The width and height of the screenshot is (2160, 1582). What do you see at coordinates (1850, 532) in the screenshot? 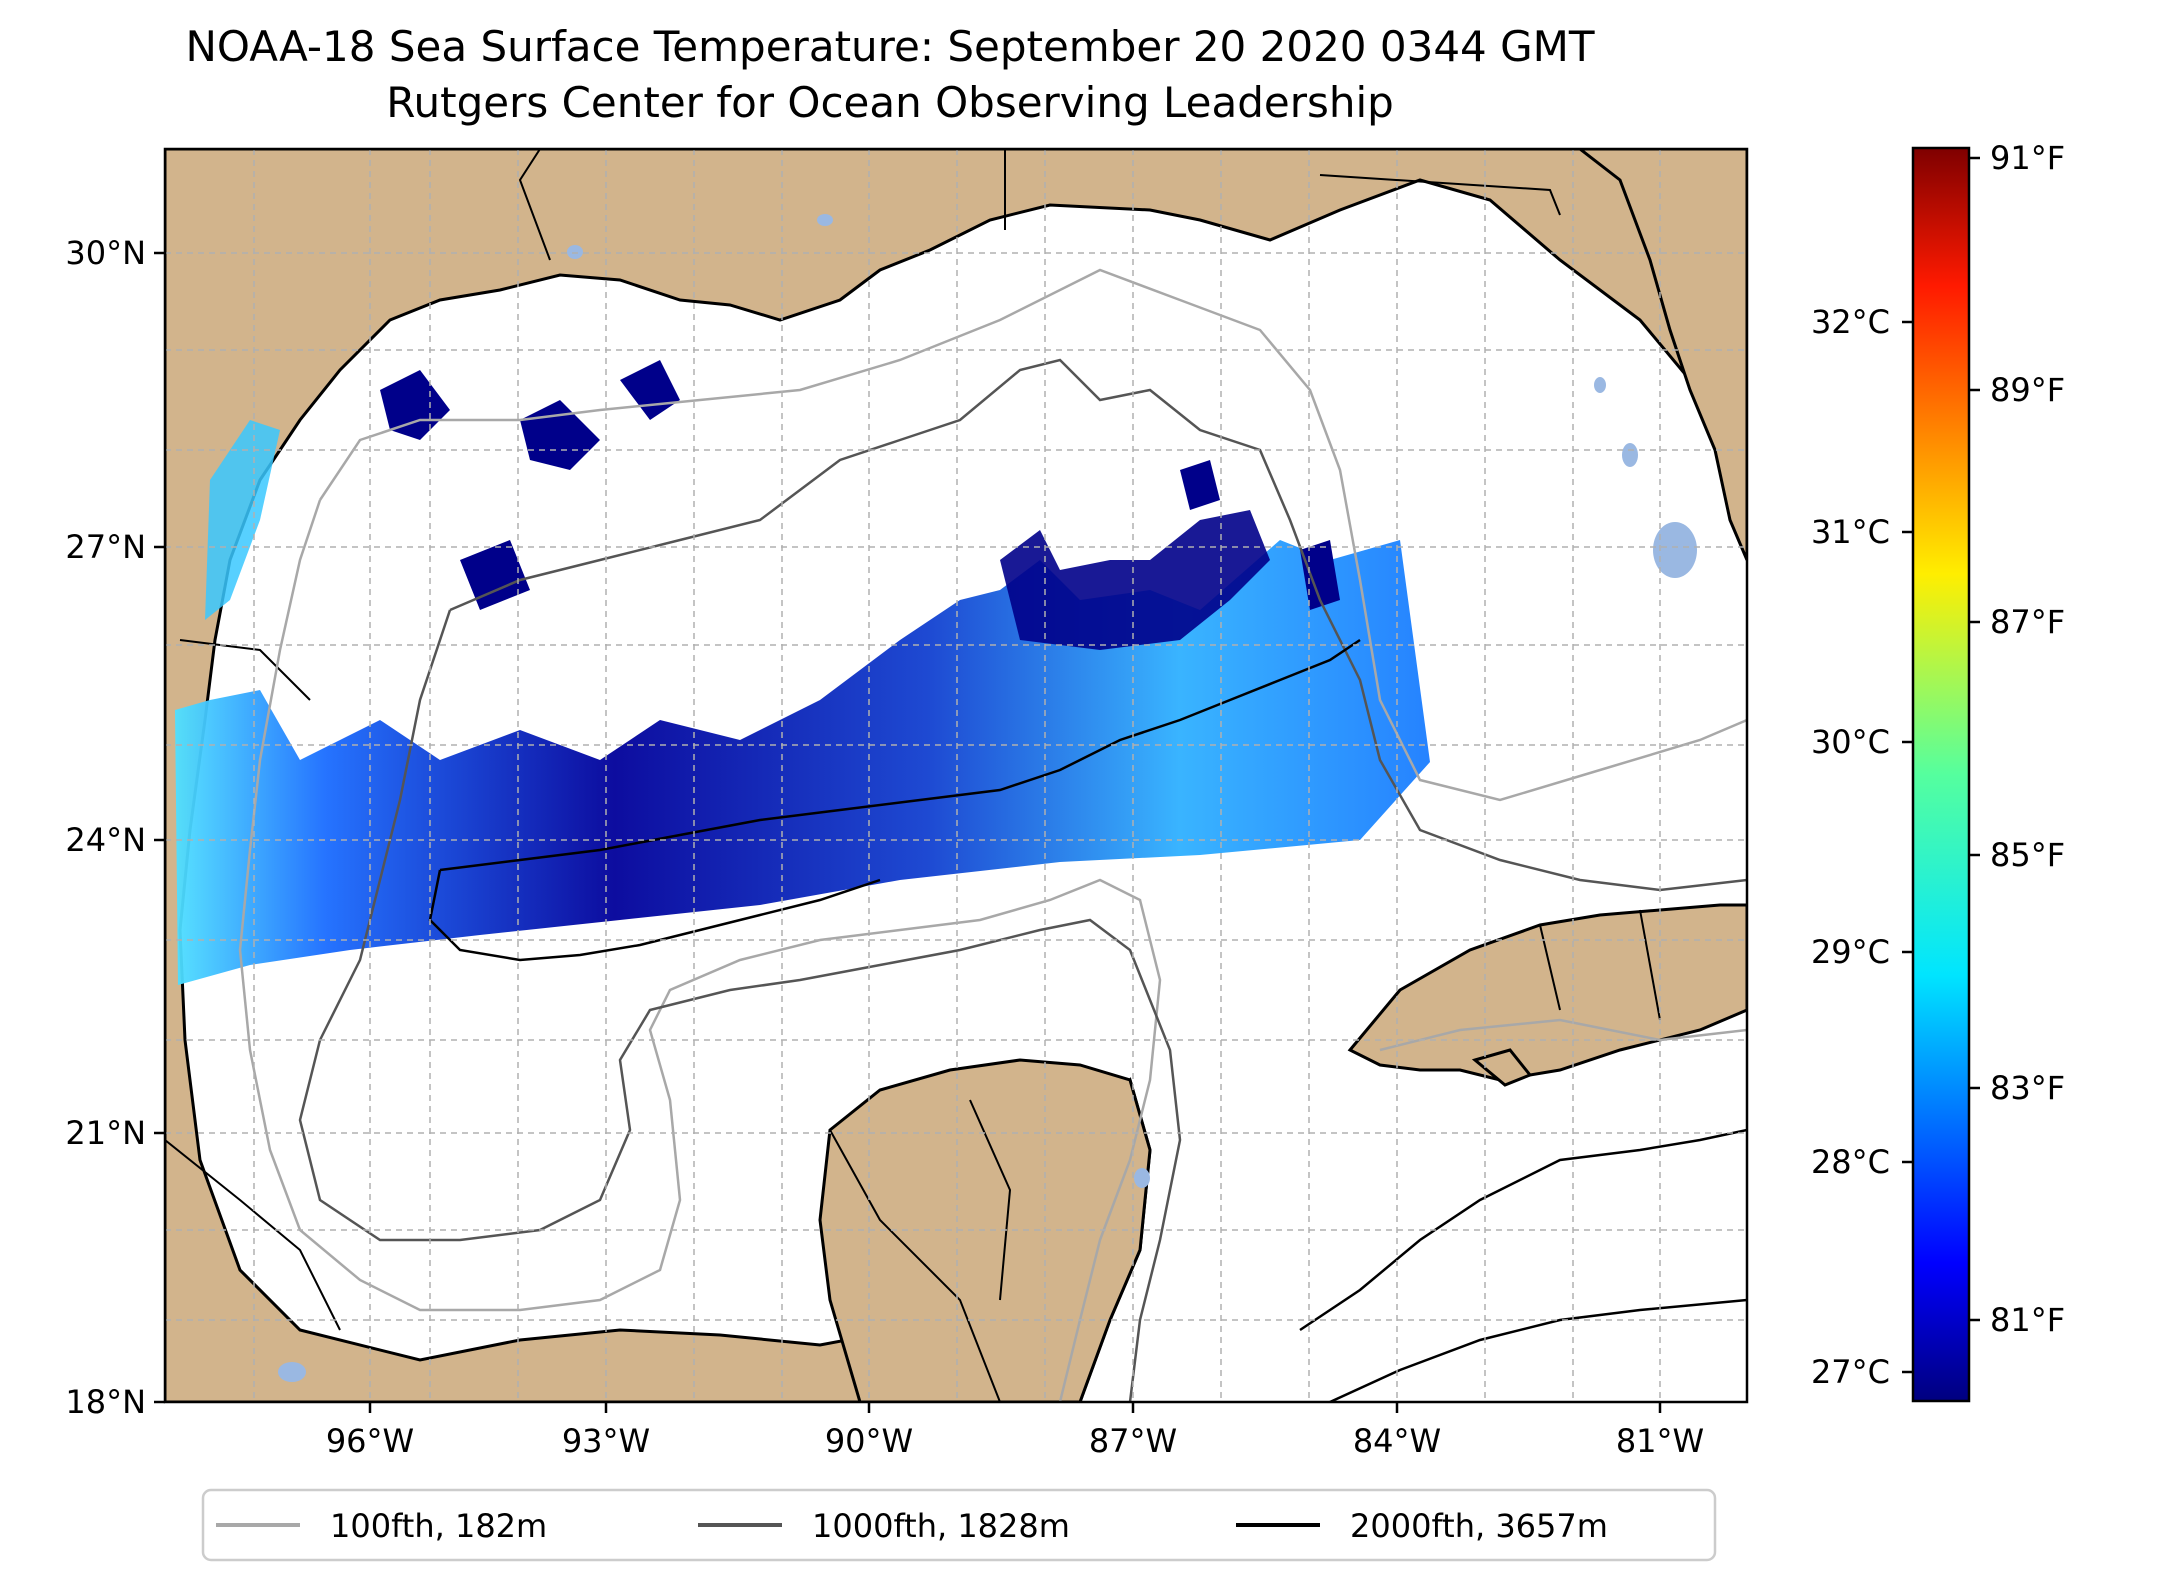
I see `colorbar-celsius-label: 31°C` at bounding box center [1850, 532].